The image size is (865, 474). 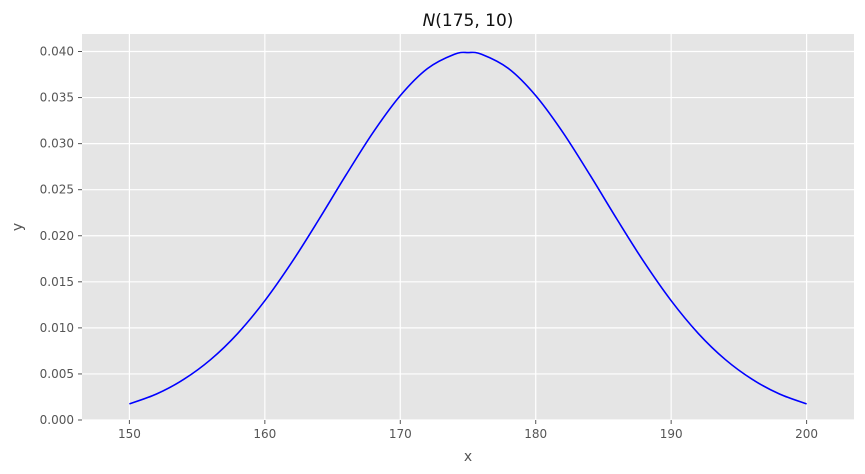 I want to click on x-axis-label: x, so click(x=468, y=457).